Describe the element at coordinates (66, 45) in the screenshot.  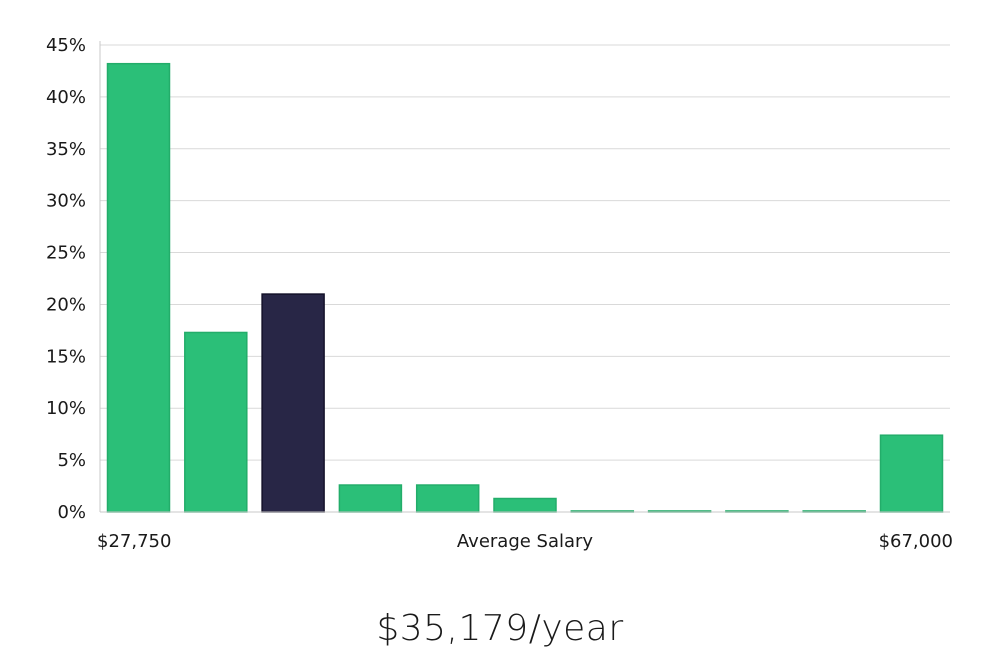
I see `y-tick-label: 45%` at that location.